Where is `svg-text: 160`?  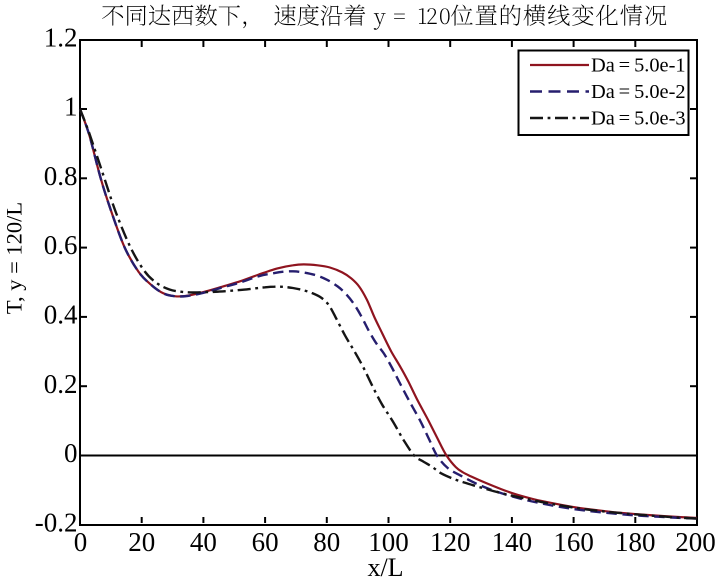
svg-text: 160 is located at coordinates (573, 542).